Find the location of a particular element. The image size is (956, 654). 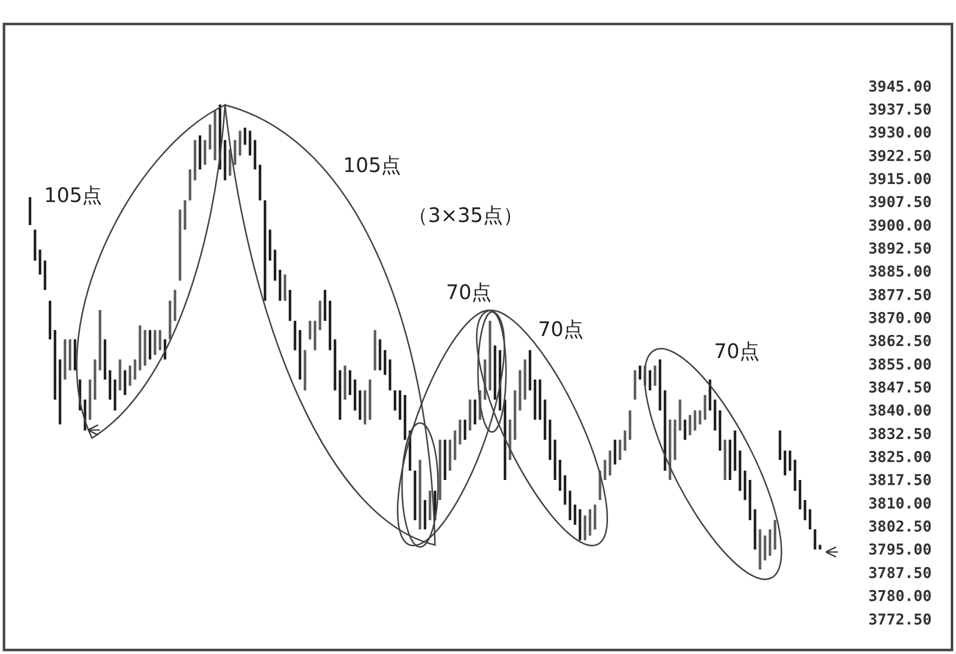

y-tick-label: 3787.50 is located at coordinates (900, 573).